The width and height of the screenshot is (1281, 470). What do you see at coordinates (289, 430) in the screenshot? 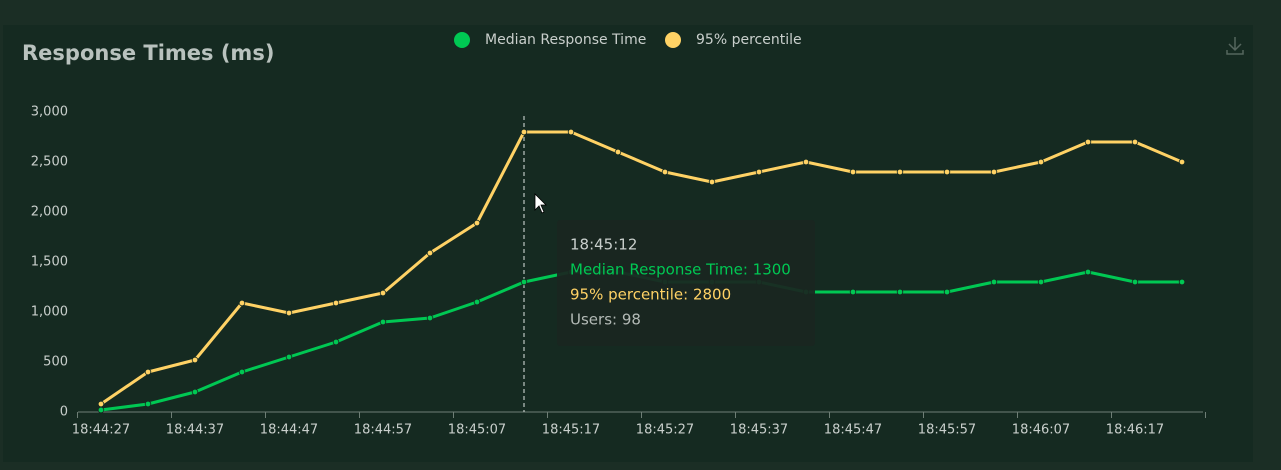
I see `x-tick-label: 18:44:47` at bounding box center [289, 430].